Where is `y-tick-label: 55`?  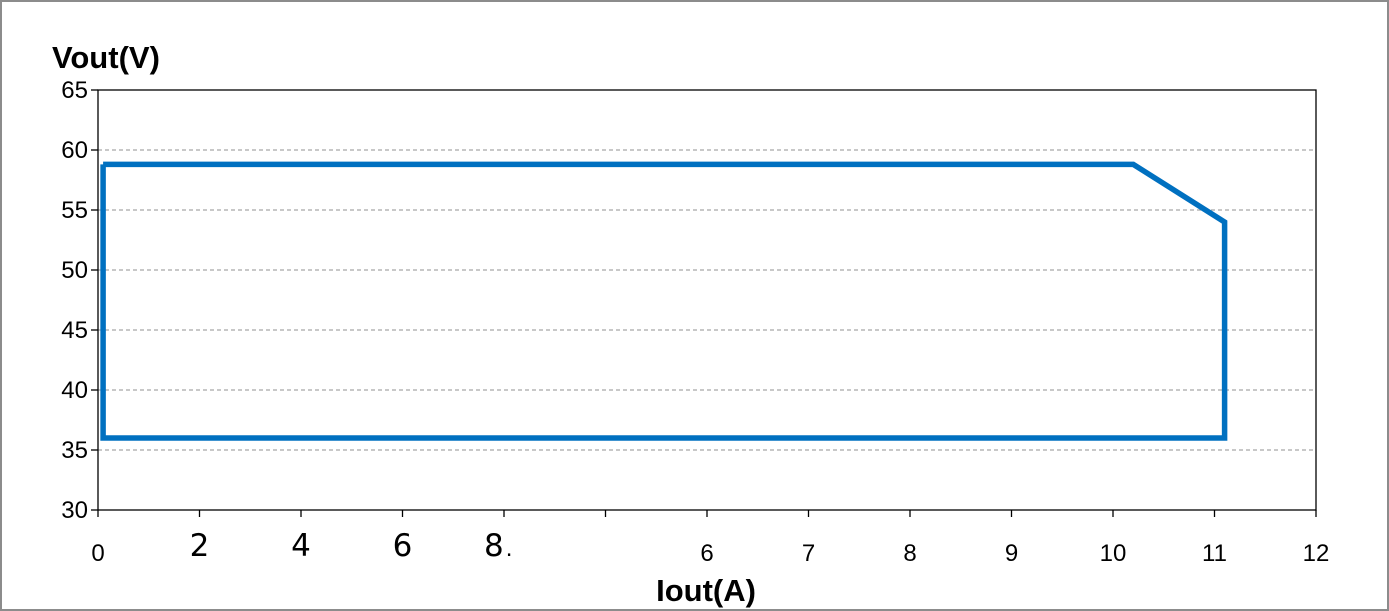 y-tick-label: 55 is located at coordinates (74, 210).